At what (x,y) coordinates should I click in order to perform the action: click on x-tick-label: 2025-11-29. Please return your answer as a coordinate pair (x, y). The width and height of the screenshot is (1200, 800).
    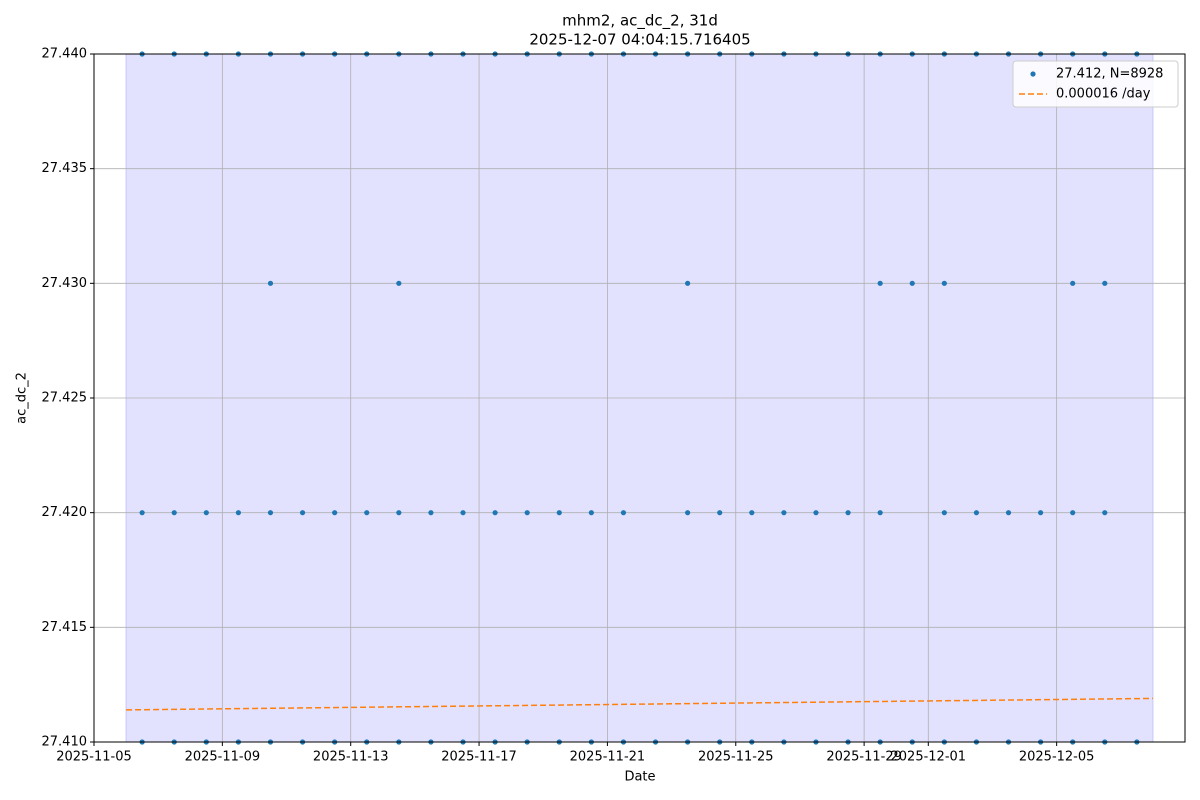
    Looking at the image, I should click on (864, 757).